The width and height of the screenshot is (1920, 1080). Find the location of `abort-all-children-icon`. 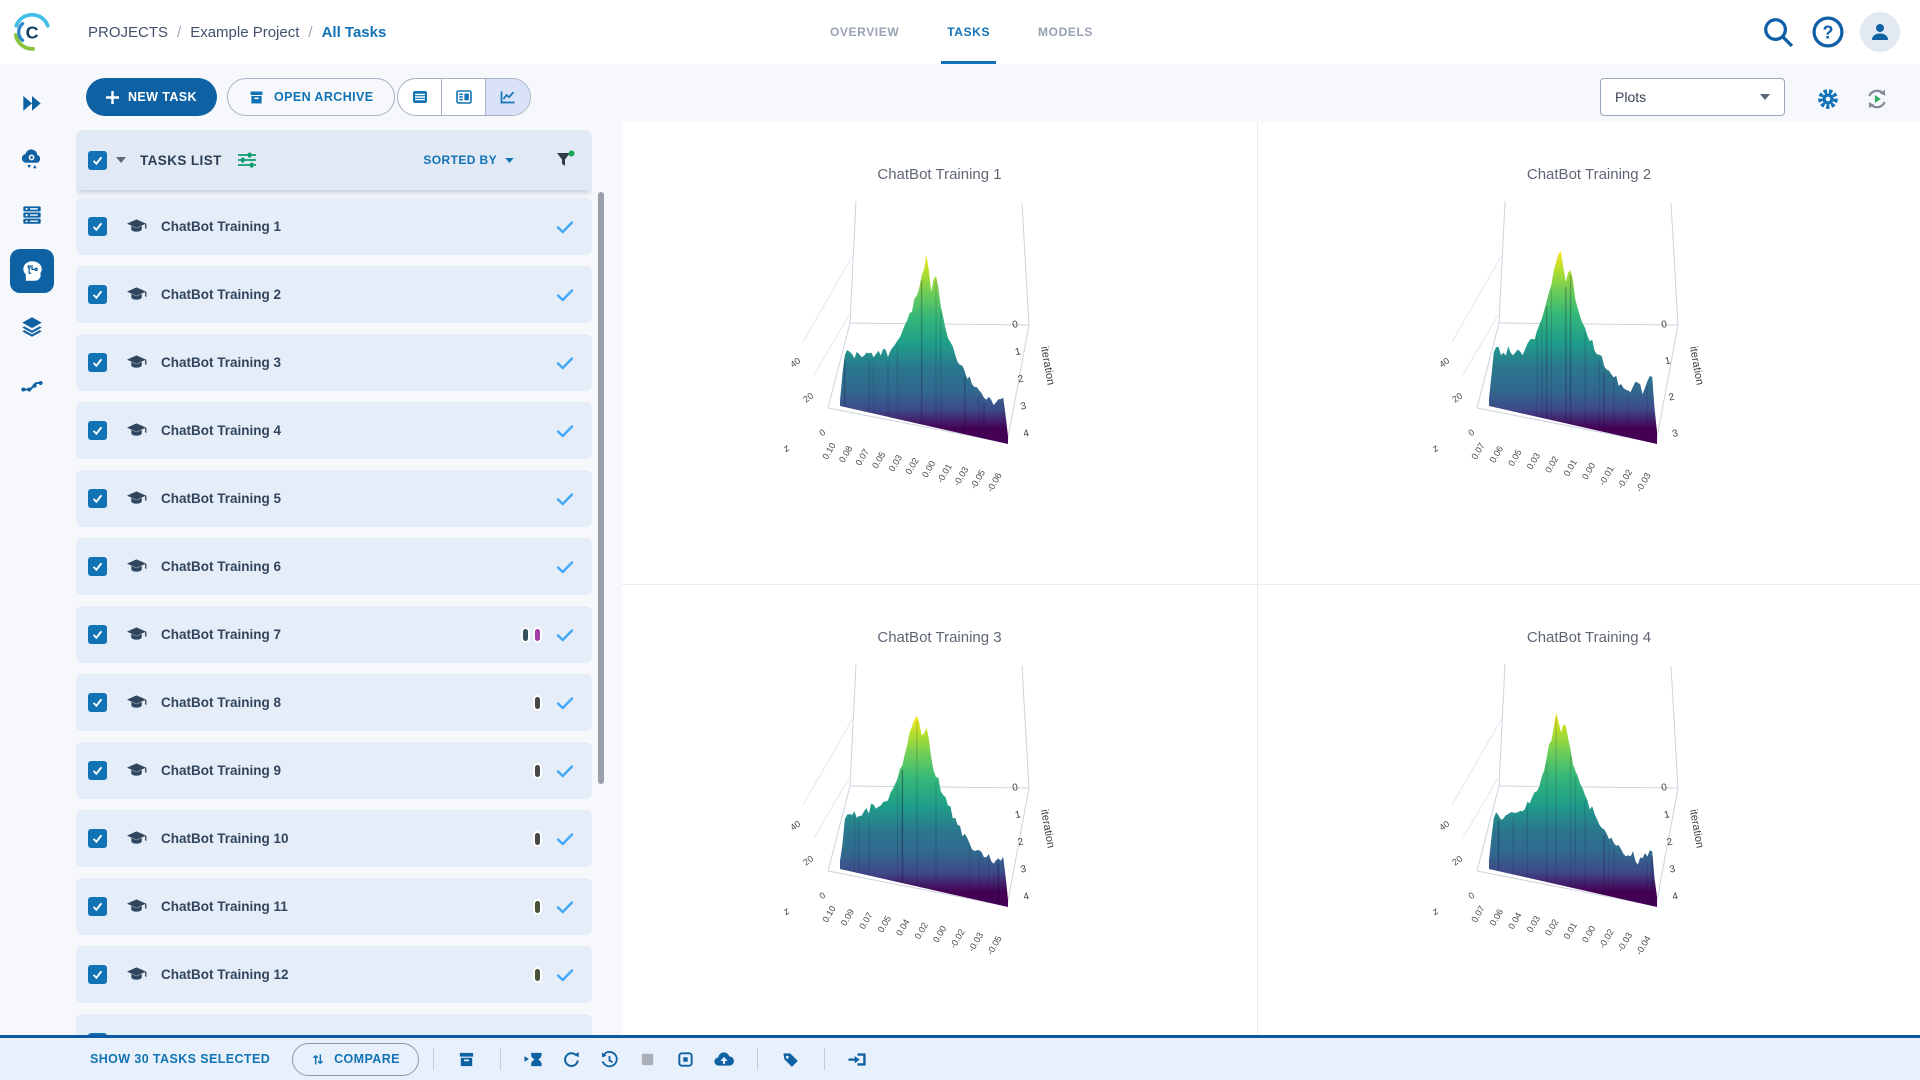

abort-all-children-icon is located at coordinates (686, 1059).